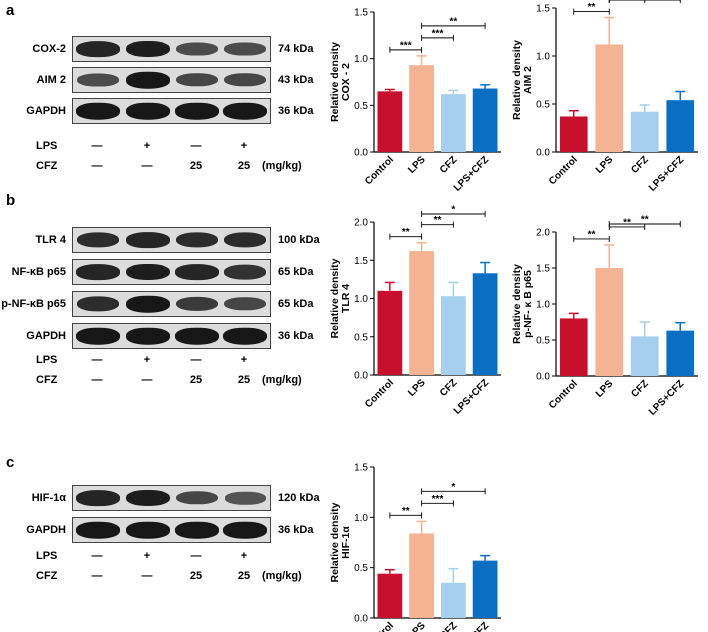 The width and height of the screenshot is (708, 632). What do you see at coordinates (282, 380) in the screenshot?
I see `dose-unit-label: (mg/kg)` at bounding box center [282, 380].